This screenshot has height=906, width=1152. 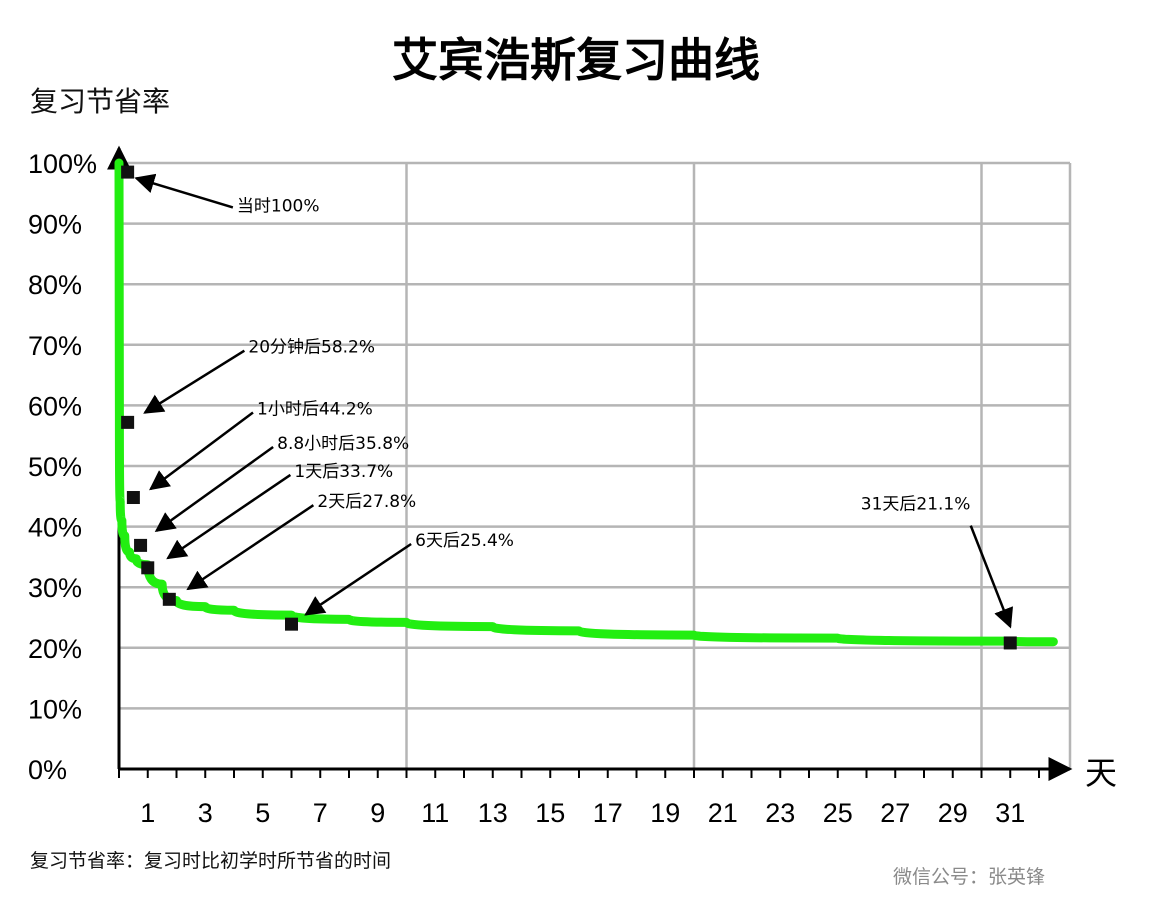 What do you see at coordinates (550, 813) in the screenshot?
I see `x-tick-label: 15` at bounding box center [550, 813].